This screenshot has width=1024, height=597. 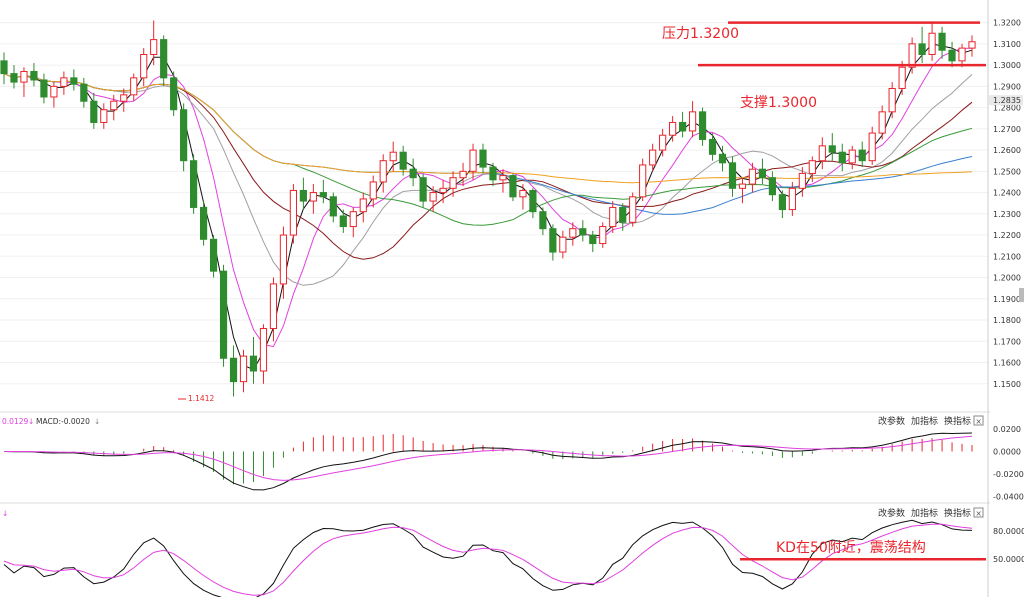 What do you see at coordinates (1008, 463) in the screenshot?
I see `macd-y-axis: 0.0200 0.0000 -0.0200 -0.0400` at bounding box center [1008, 463].